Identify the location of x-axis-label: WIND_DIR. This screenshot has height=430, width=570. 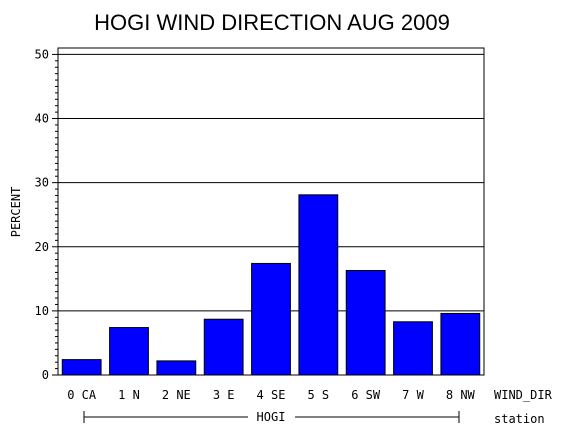
(523, 395).